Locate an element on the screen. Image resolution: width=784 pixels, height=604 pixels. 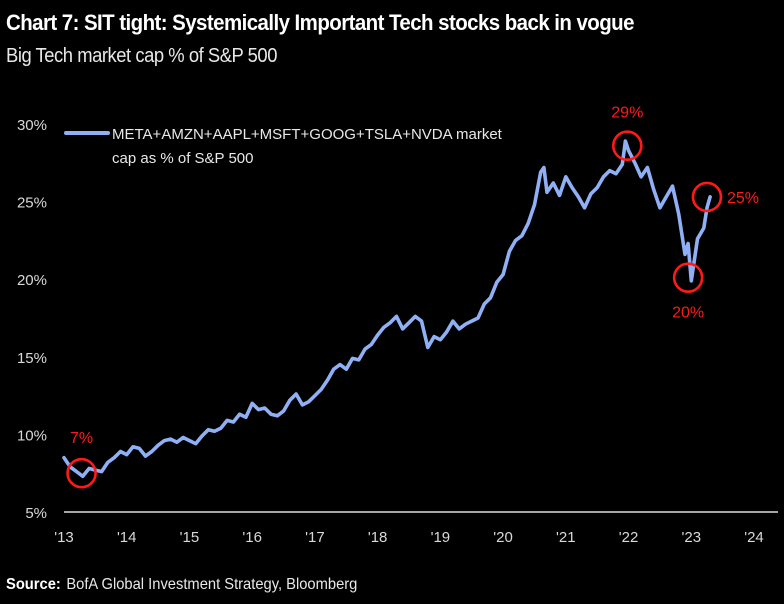
annotation-label: 20% is located at coordinates (688, 313).